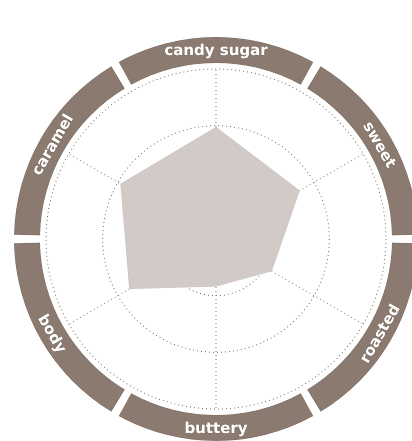  I want to click on spoke-label: candy sugar, so click(216, 50).